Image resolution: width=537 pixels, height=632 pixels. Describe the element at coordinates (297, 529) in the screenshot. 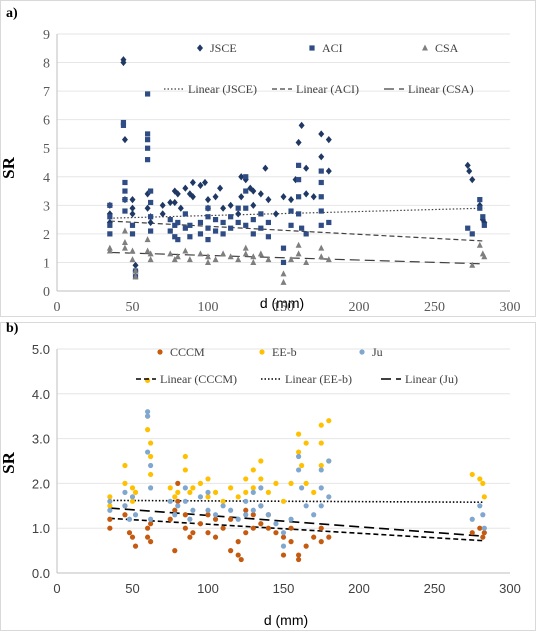

I see `trendline-linear-cccm` at that location.